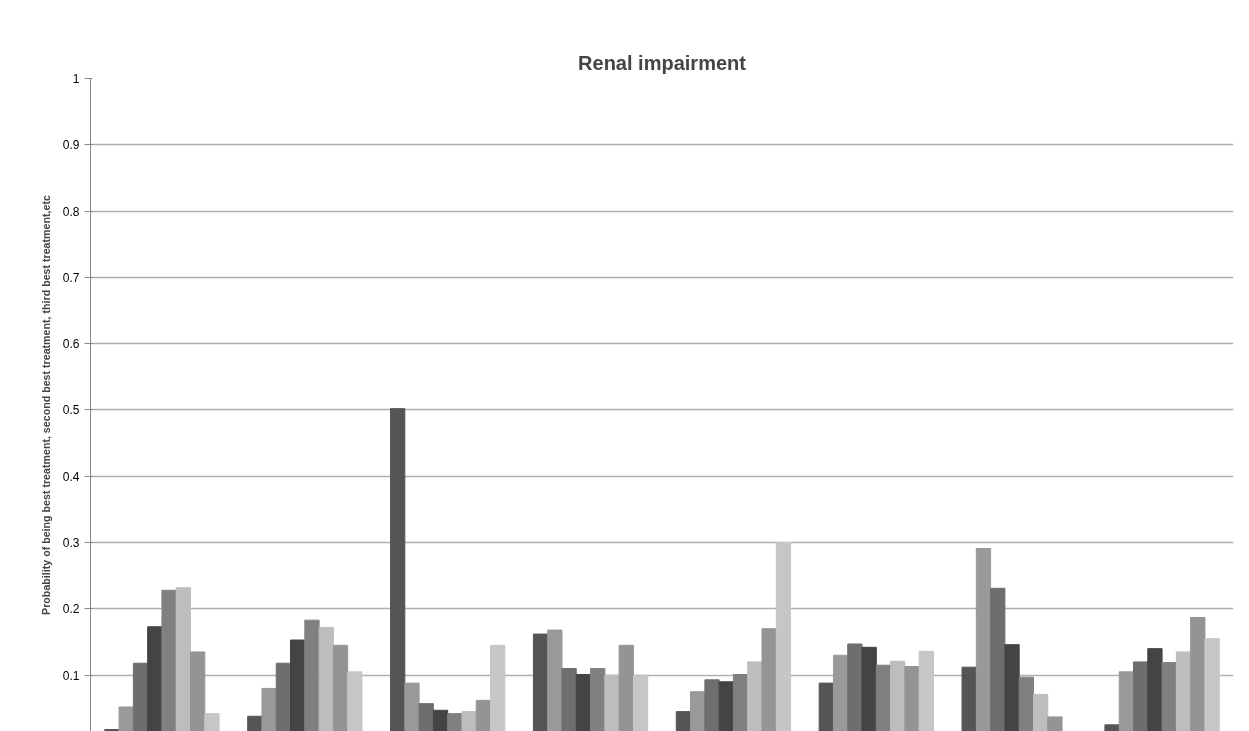  What do you see at coordinates (71, 609) in the screenshot?
I see `y-tick-label: 0.2` at bounding box center [71, 609].